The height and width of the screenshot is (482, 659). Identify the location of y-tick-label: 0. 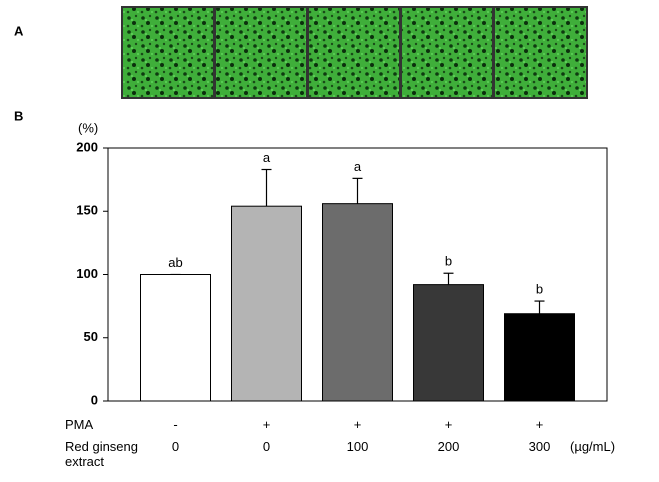
(94, 399).